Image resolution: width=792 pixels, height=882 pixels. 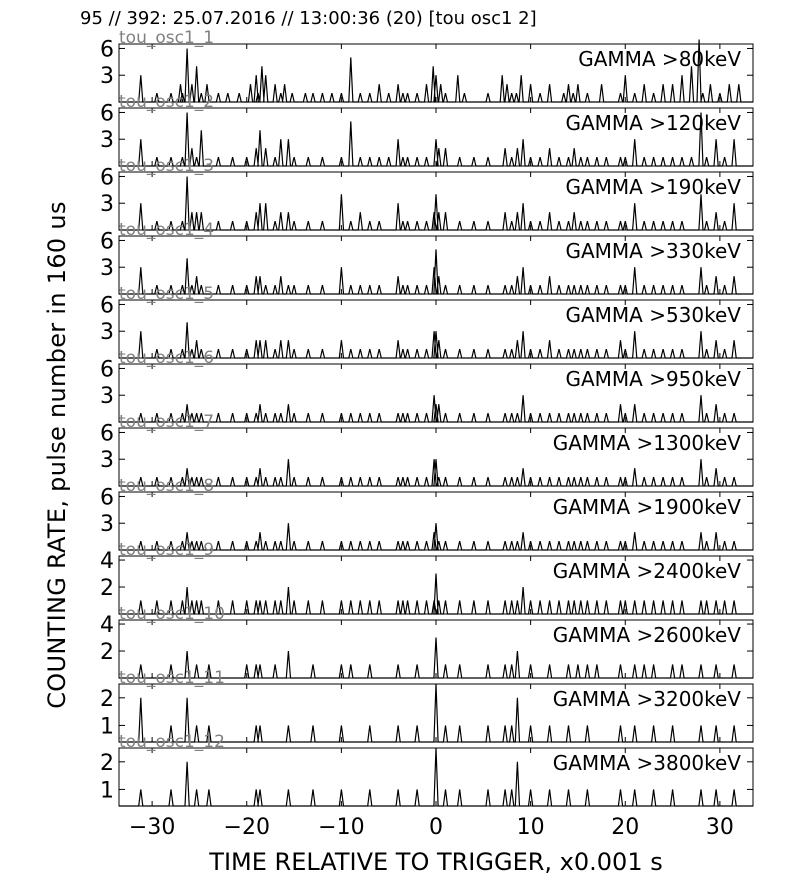 What do you see at coordinates (647, 571) in the screenshot?
I see `panel-label: GAMMA >2400keV` at bounding box center [647, 571].